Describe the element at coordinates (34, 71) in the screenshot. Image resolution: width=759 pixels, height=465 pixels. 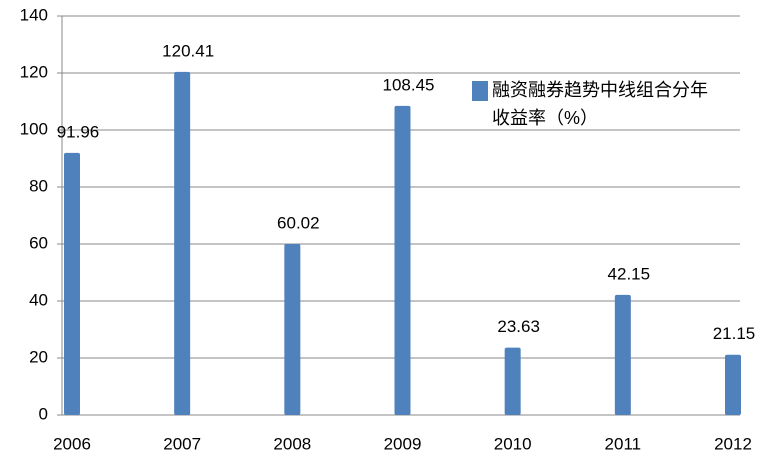
I see `y-tick-label: 120` at that location.